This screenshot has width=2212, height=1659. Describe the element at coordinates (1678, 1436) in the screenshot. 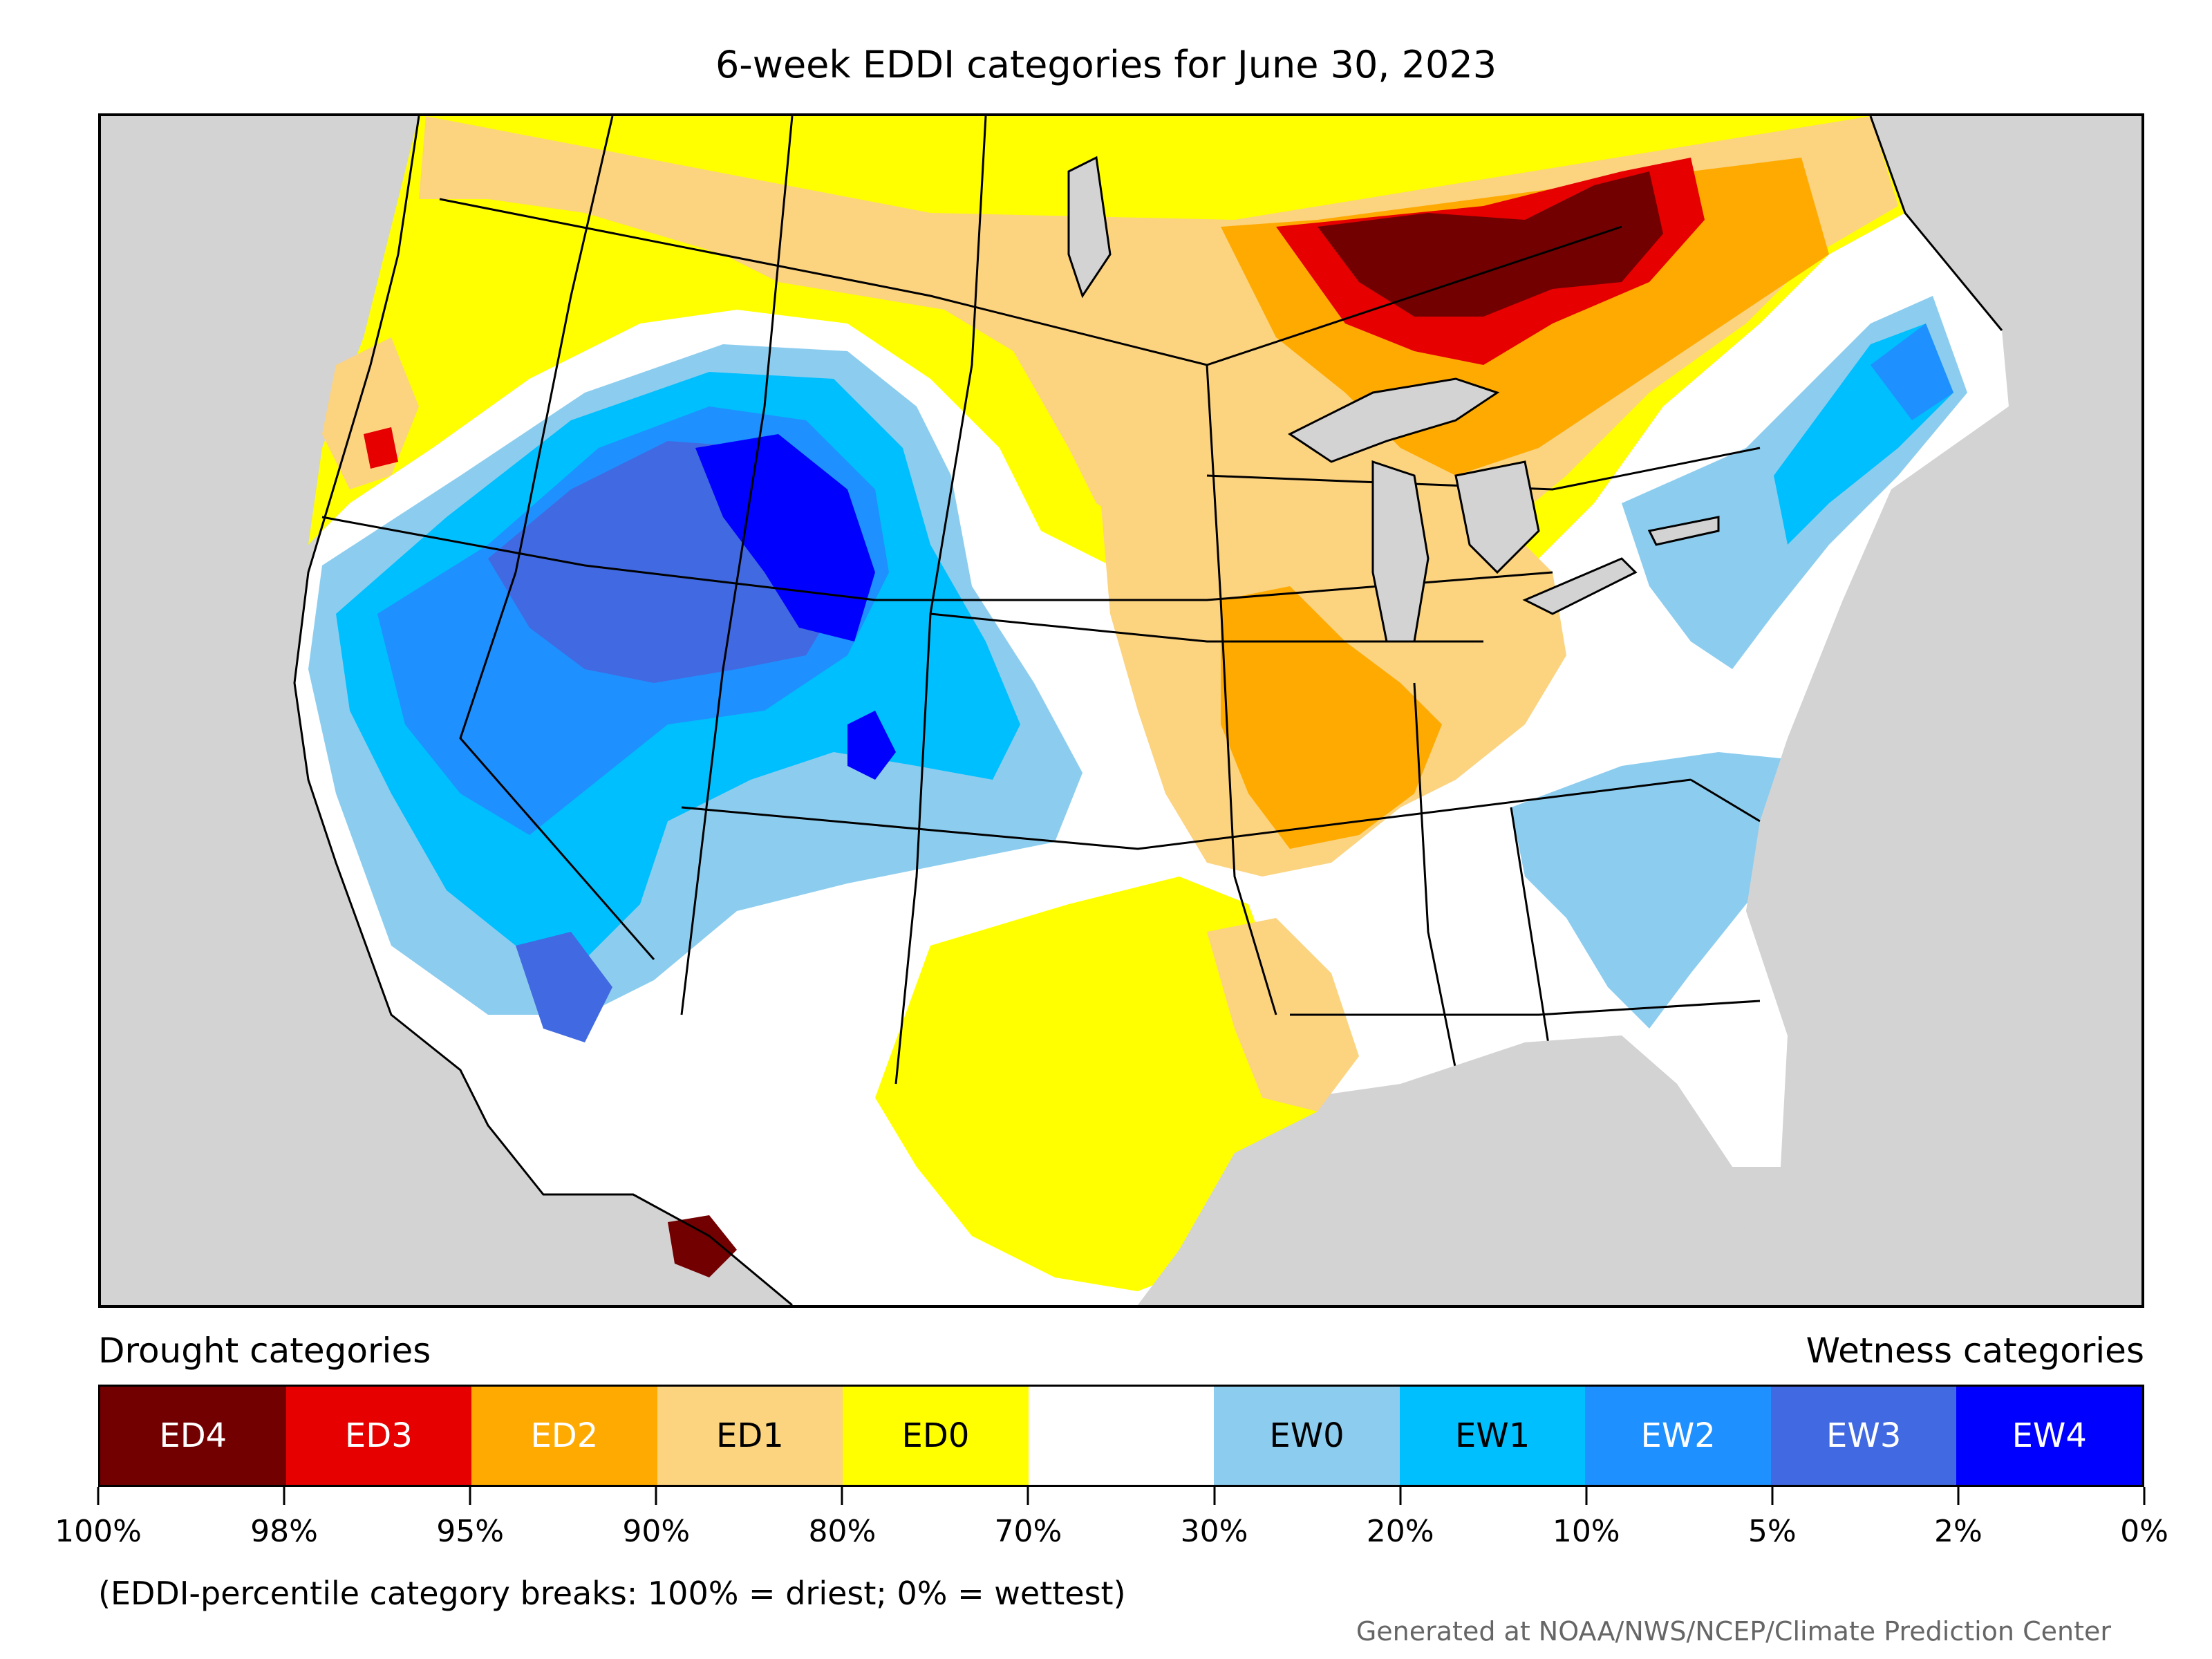

I see `colorbar-cell-ew2: EW2` at that location.